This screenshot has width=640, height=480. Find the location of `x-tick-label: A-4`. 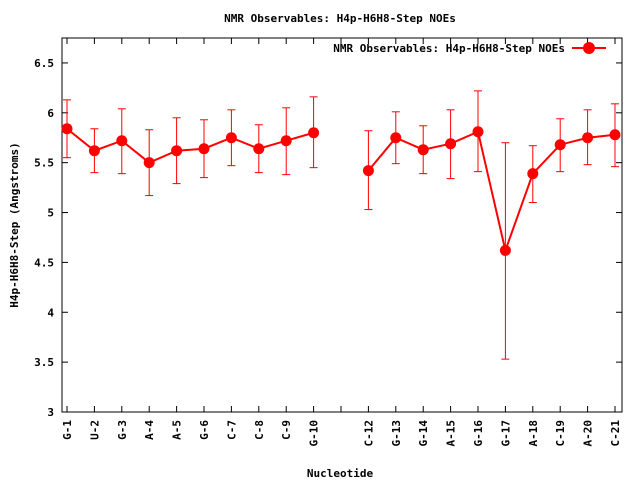

x-tick-label: A-4 is located at coordinates (149, 430).